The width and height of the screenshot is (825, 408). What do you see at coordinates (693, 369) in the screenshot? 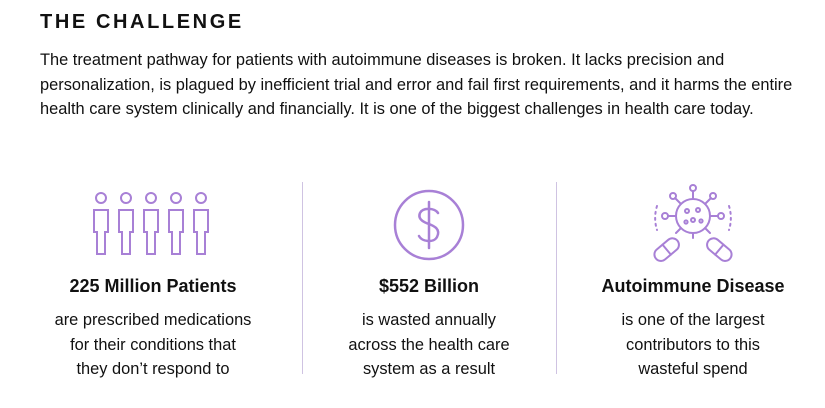
I see `stat-line: wasteful spend` at bounding box center [693, 369].